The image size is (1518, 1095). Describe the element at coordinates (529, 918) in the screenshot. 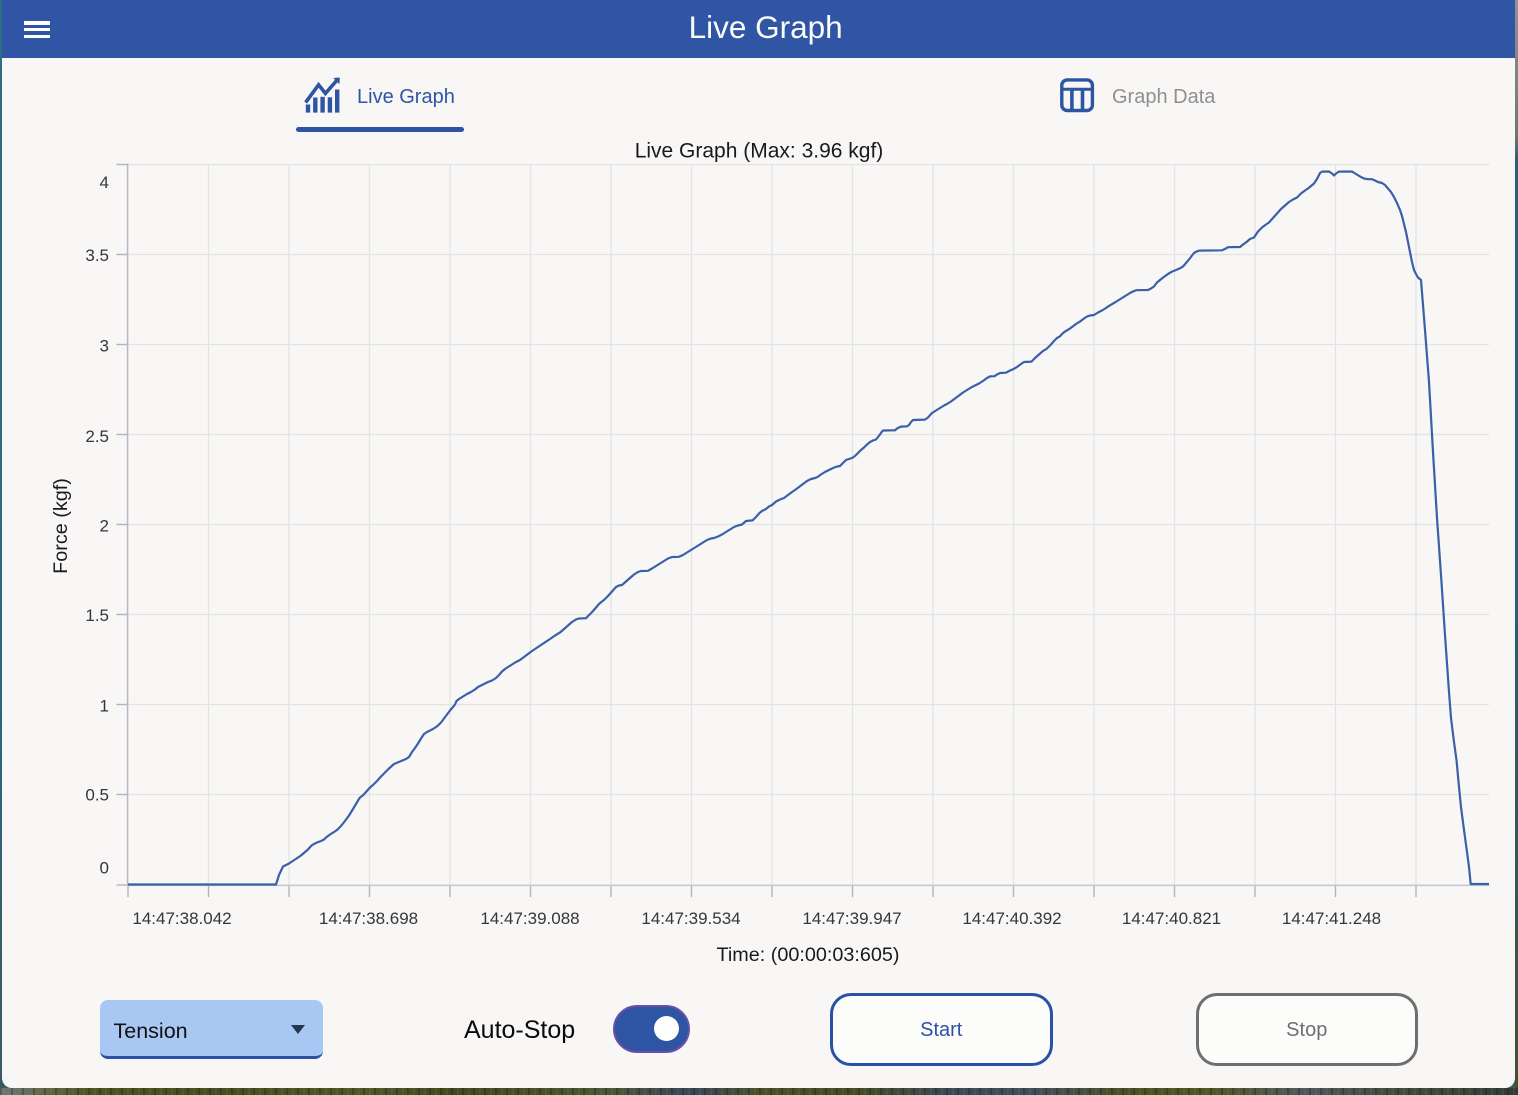

I see `svg-text: 14:47:39.088` at that location.